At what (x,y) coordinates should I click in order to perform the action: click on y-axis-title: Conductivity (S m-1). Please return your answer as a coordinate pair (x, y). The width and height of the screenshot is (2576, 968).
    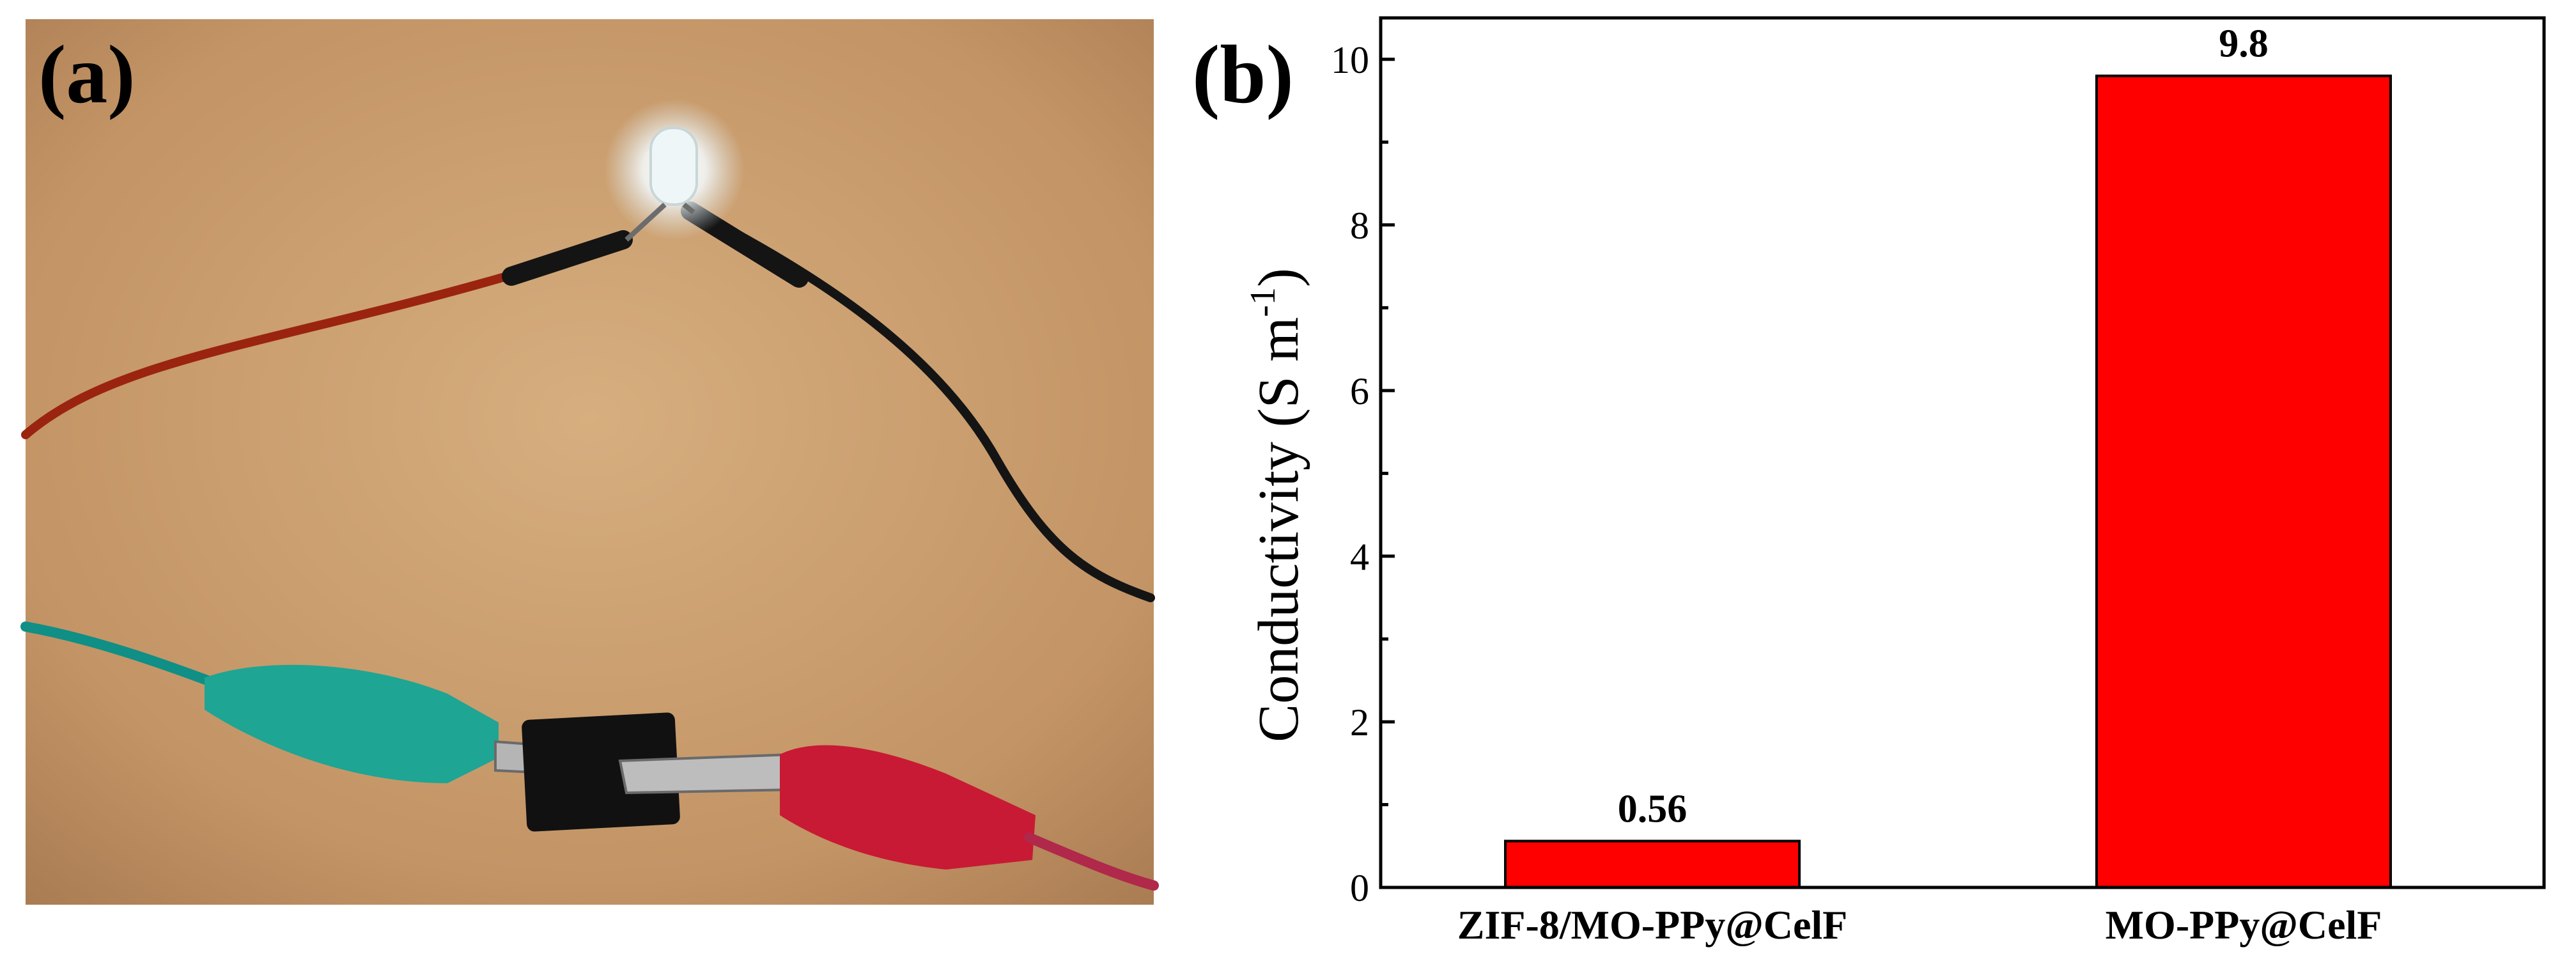
    Looking at the image, I should click on (1276, 505).